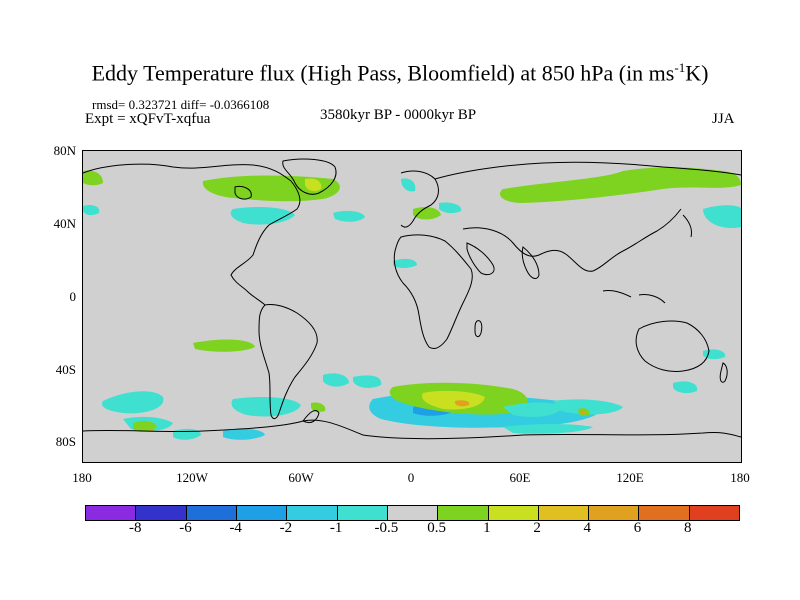 The height and width of the screenshot is (600, 800). What do you see at coordinates (427, 213) in the screenshot?
I see `anomaly-green-europe` at bounding box center [427, 213].